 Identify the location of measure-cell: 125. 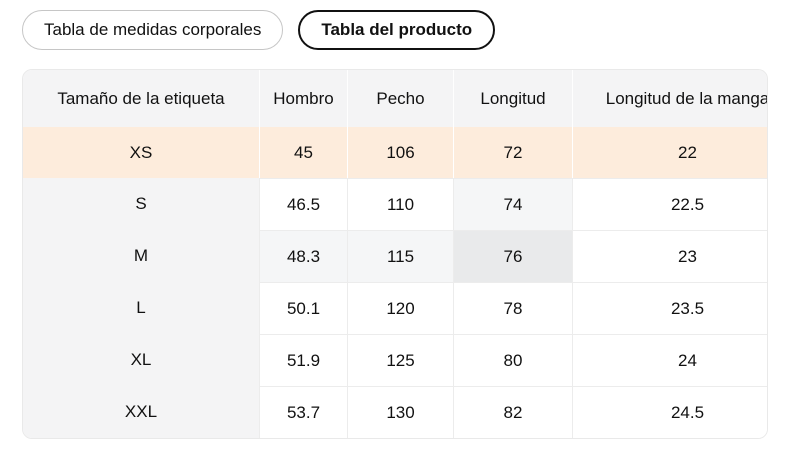
(400, 360).